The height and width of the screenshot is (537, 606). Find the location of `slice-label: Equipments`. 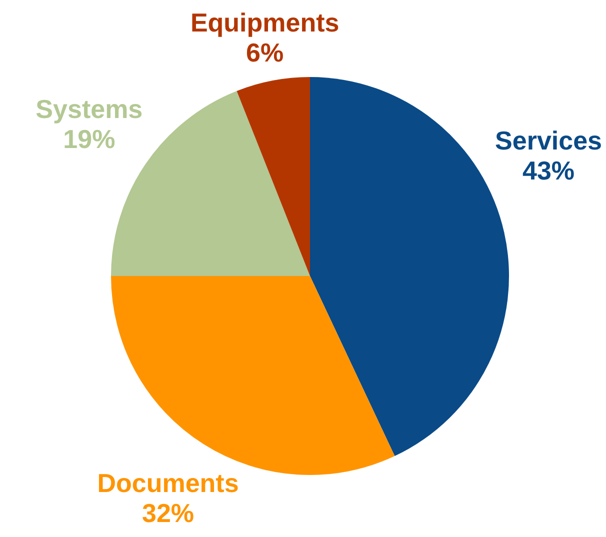

slice-label: Equipments is located at coordinates (265, 22).